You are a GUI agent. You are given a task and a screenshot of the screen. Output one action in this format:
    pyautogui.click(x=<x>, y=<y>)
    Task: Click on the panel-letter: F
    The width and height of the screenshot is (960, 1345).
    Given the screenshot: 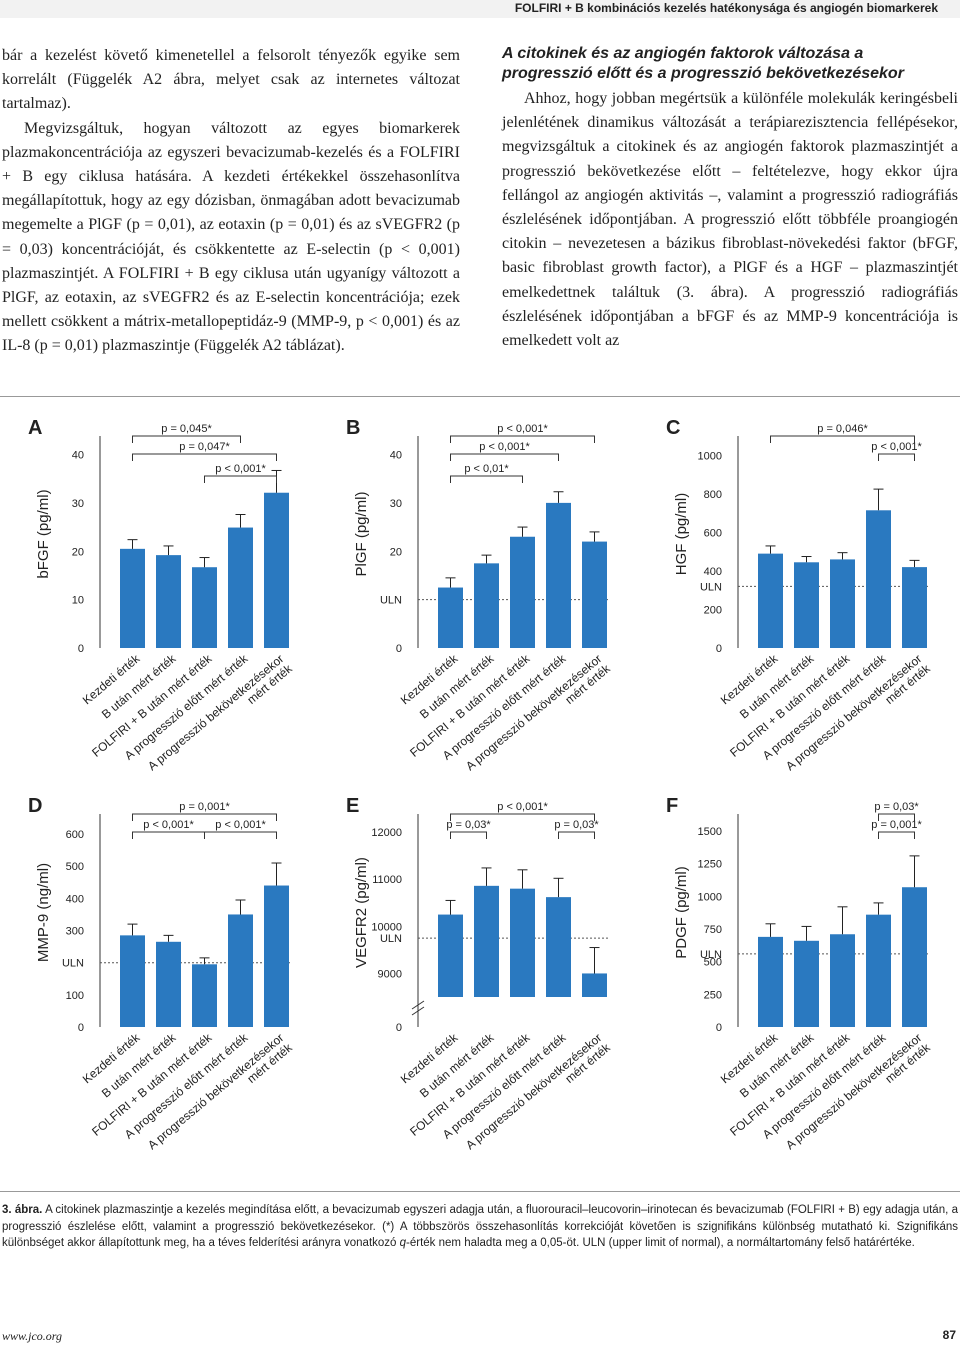 What is the action you would take?
    pyautogui.click(x=672, y=806)
    